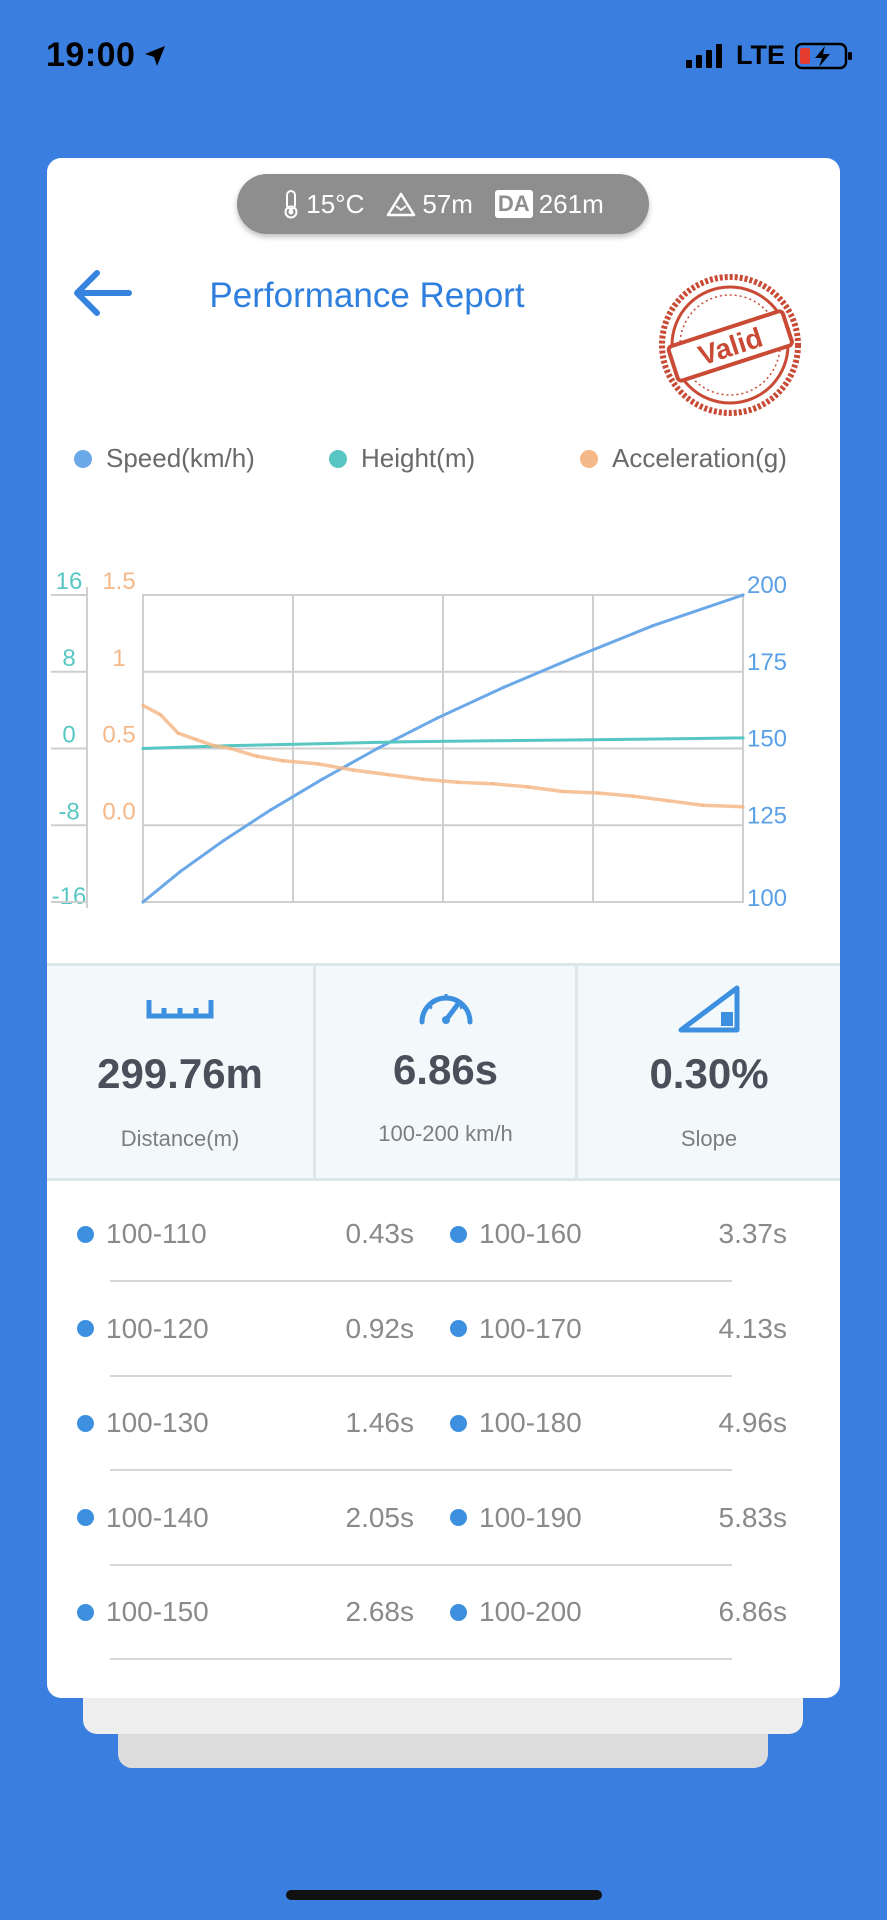  I want to click on split-right-time: 3.37s, so click(753, 1233).